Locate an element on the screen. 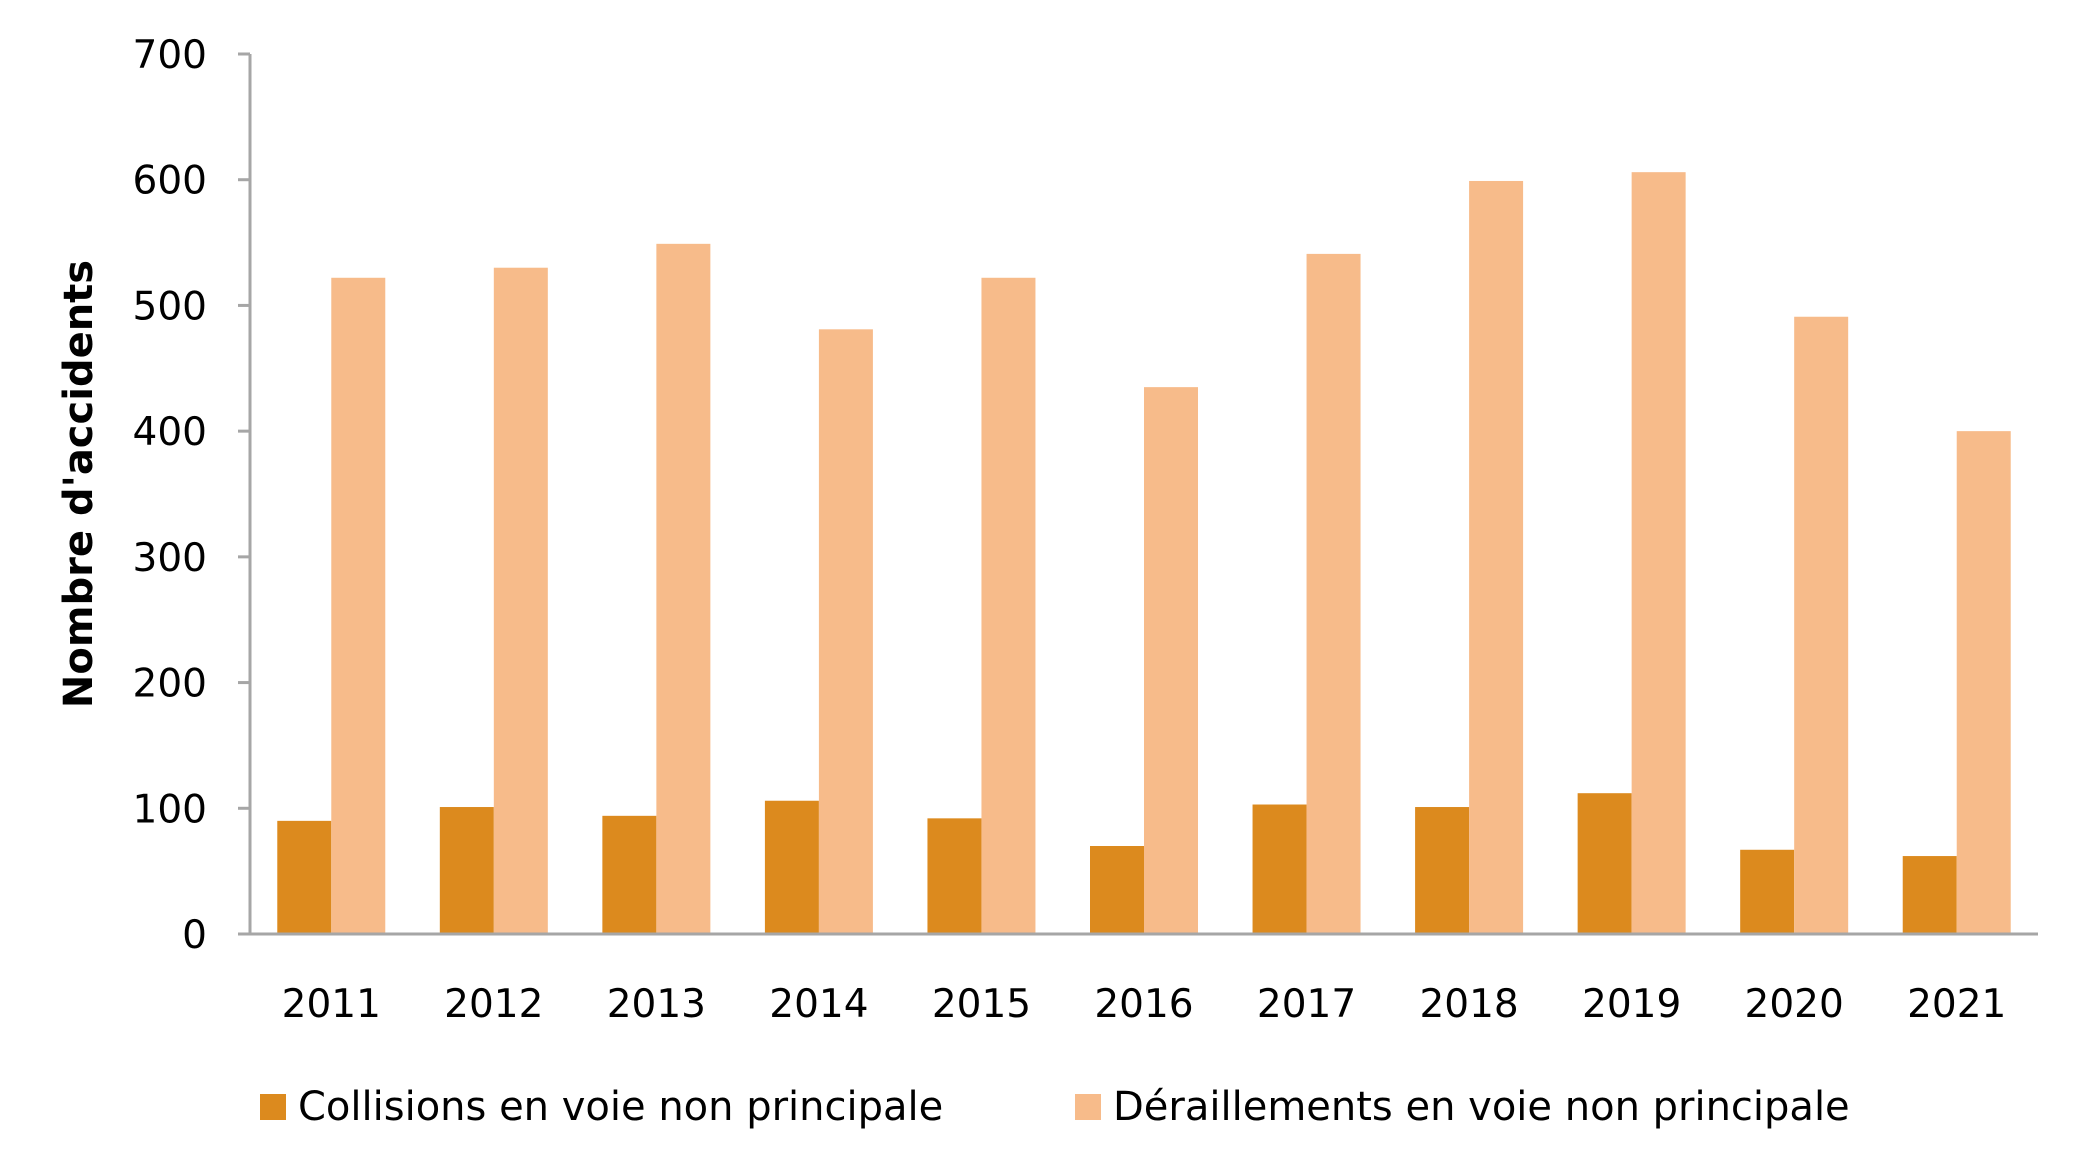  x-tick-label: 2017 is located at coordinates (1306, 1004).